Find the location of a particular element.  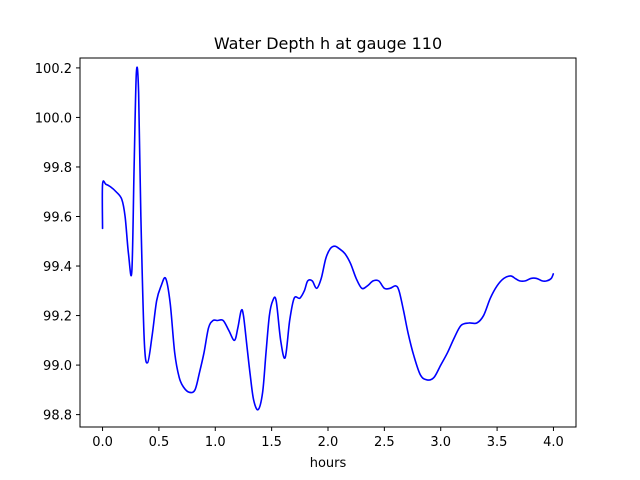

y-tick-label: 99.0 is located at coordinates (57, 366).